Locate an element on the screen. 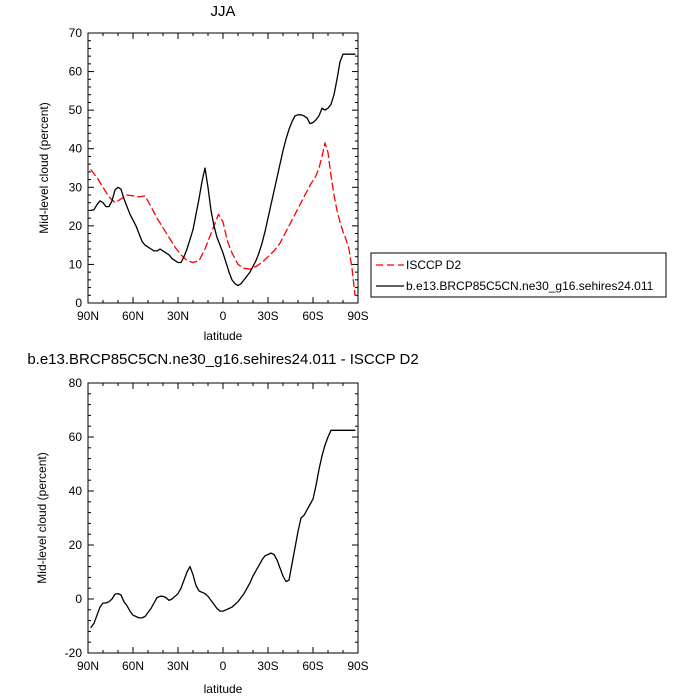 Image resolution: width=700 pixels, height=700 pixels. chart-top-series is located at coordinates (223, 174).